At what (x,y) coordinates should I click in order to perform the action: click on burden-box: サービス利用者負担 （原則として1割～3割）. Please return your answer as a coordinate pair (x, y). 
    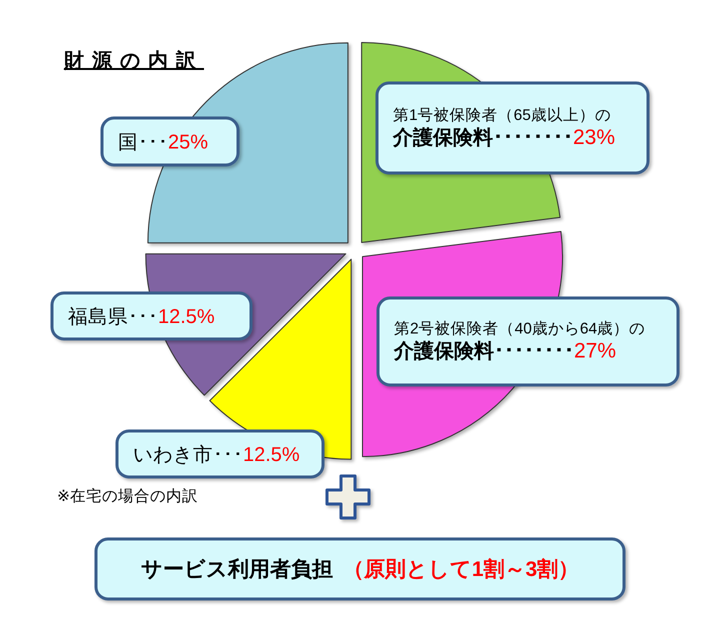
    Looking at the image, I should click on (360, 569).